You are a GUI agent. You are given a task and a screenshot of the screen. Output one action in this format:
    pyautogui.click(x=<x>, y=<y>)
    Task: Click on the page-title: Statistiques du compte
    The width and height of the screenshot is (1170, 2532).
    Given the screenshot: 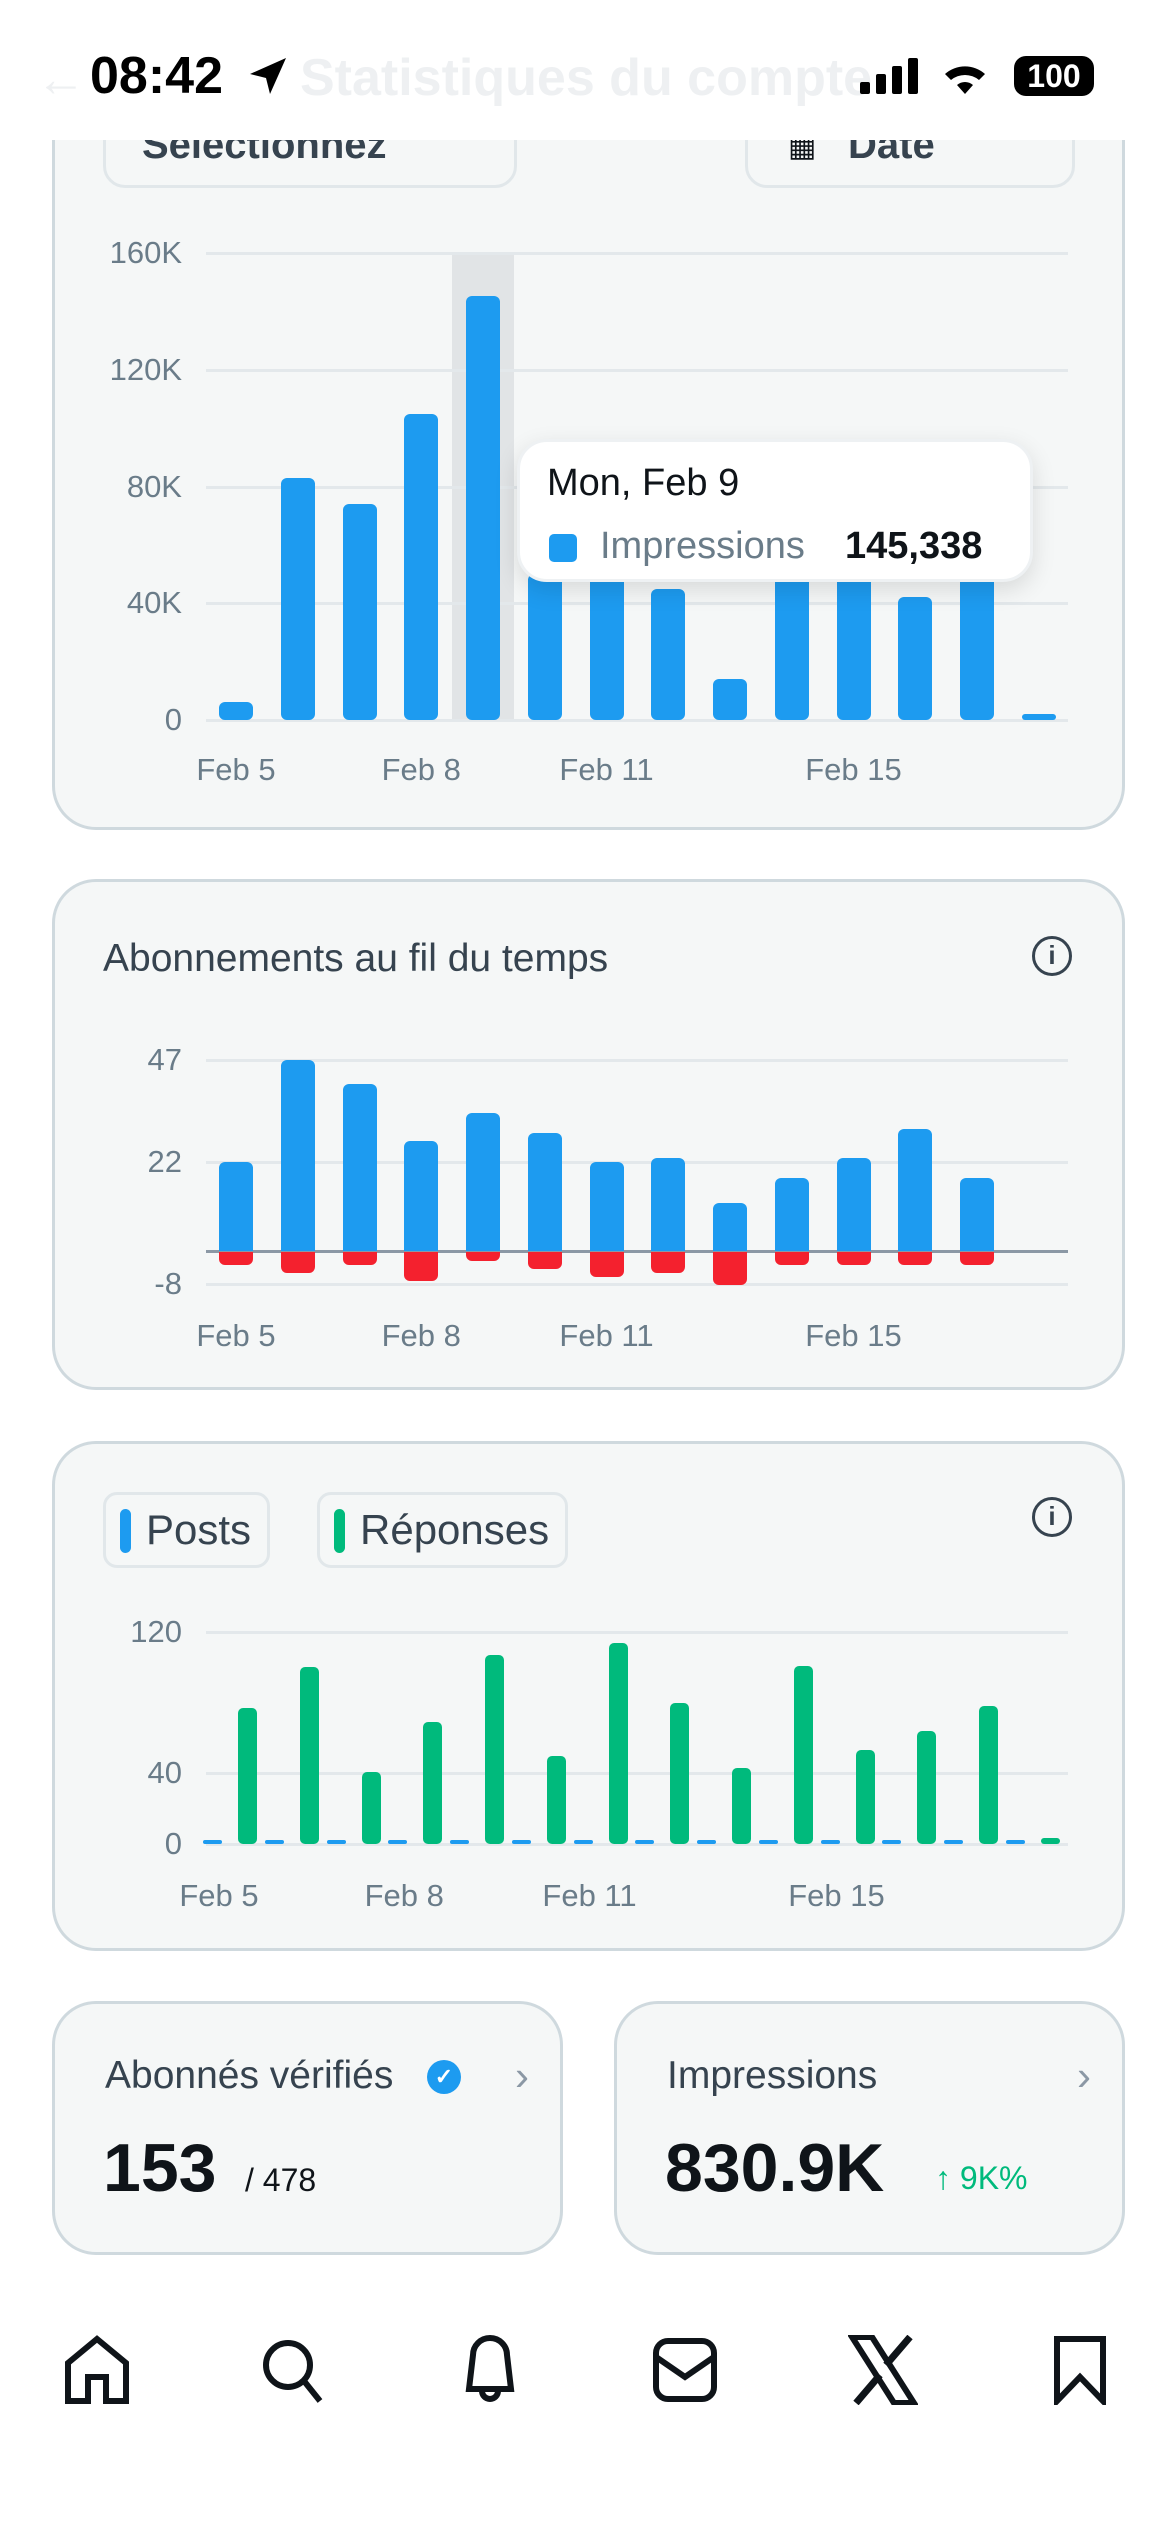 What is the action you would take?
    pyautogui.click(x=586, y=78)
    